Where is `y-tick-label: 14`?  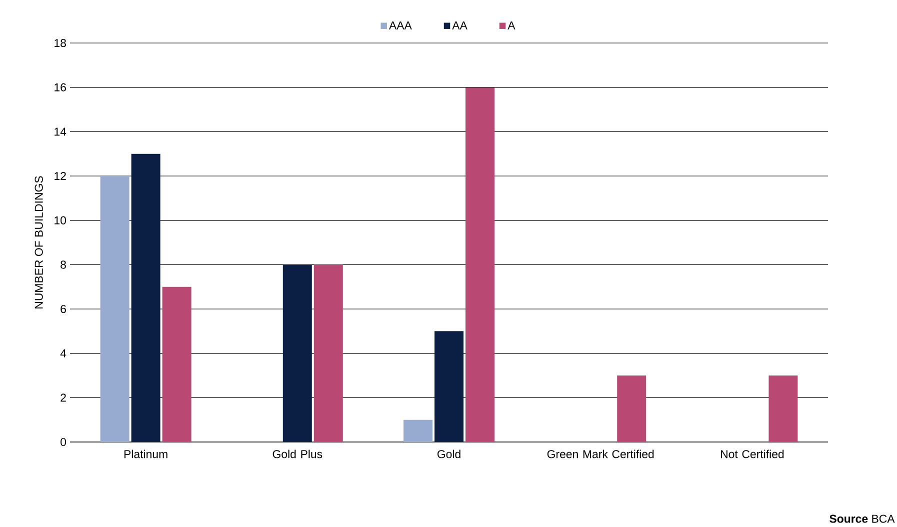 y-tick-label: 14 is located at coordinates (60, 132).